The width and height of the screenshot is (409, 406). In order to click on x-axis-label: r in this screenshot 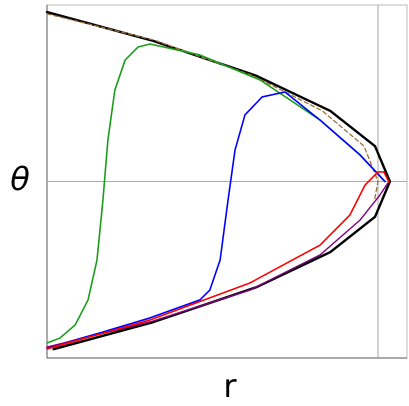, I will do `click(230, 386)`.